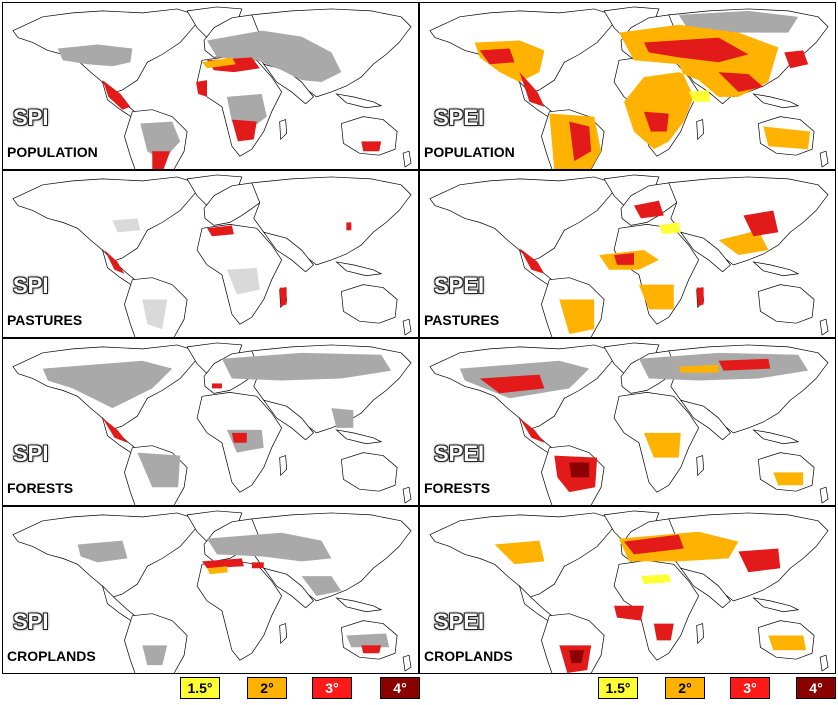 This screenshot has height=705, width=838. Describe the element at coordinates (718, 688) in the screenshot. I see `warming-level-legend-right: 1.5° 2° 3° 4°` at that location.